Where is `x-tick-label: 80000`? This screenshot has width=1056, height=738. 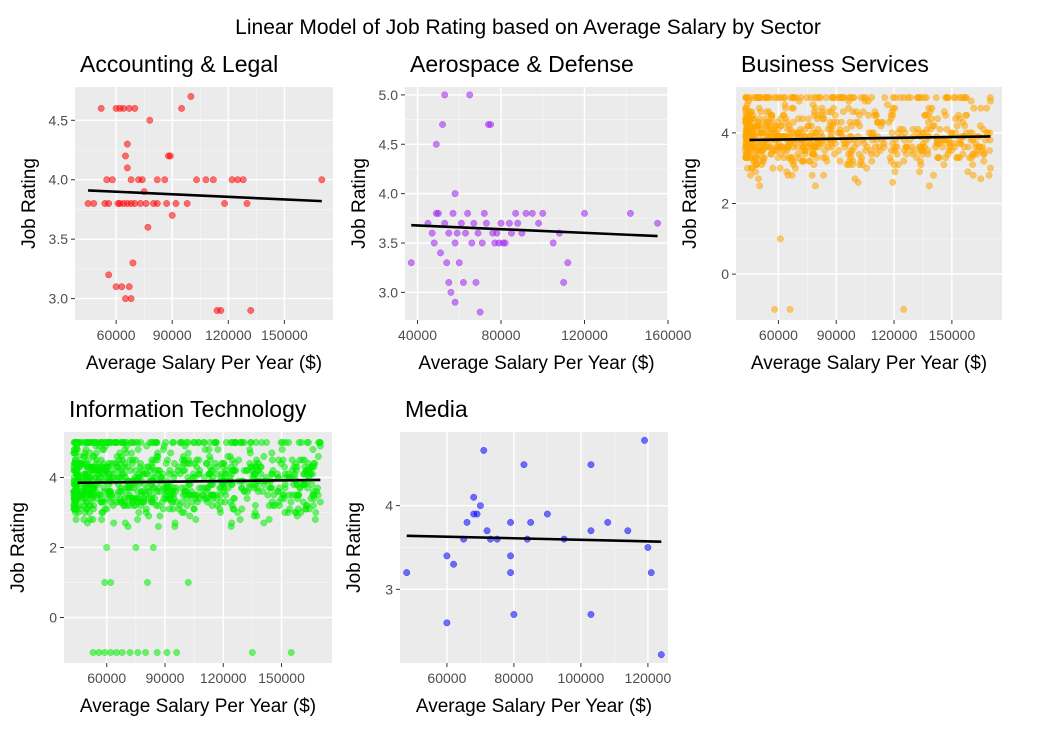
x-tick-label: 80000 is located at coordinates (513, 678).